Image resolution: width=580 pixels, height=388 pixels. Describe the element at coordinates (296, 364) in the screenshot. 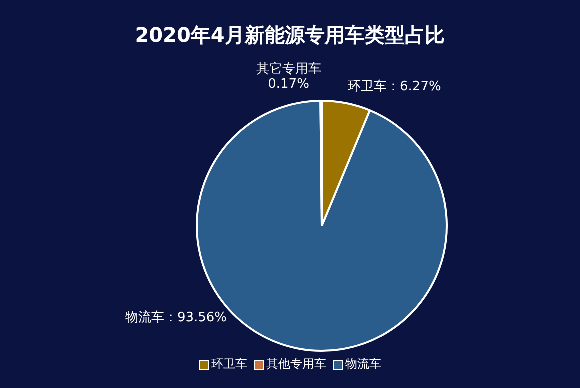

I see `legend-label: 其他专用车` at that location.